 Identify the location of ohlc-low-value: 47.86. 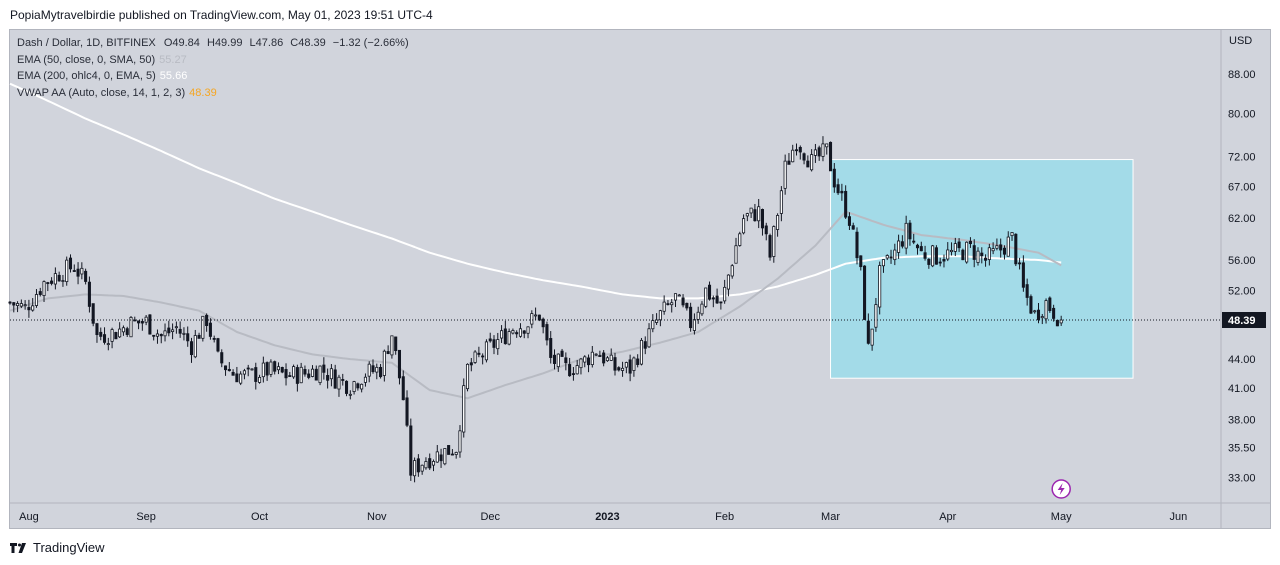
(269, 43).